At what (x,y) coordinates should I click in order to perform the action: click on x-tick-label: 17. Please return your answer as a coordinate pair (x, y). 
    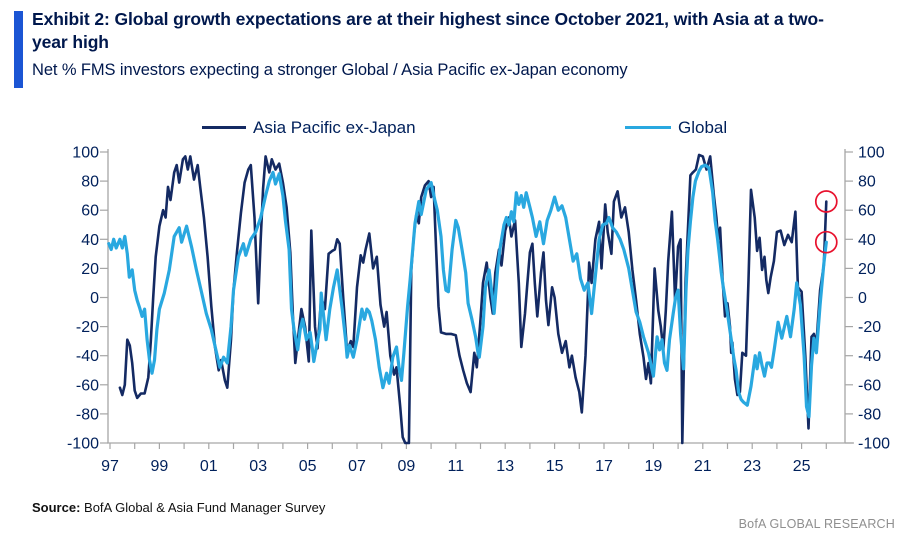
    Looking at the image, I should click on (604, 466).